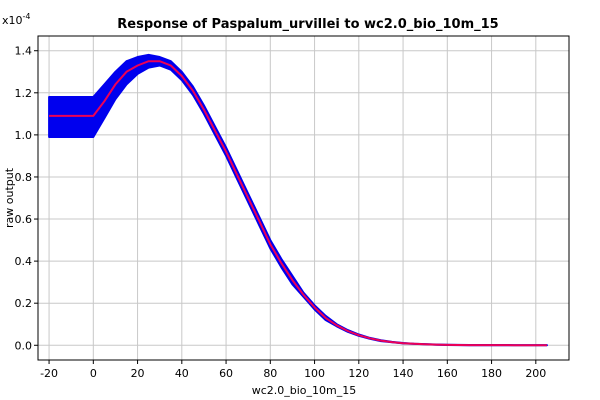  I want to click on x-tick-label: 60, so click(226, 373).